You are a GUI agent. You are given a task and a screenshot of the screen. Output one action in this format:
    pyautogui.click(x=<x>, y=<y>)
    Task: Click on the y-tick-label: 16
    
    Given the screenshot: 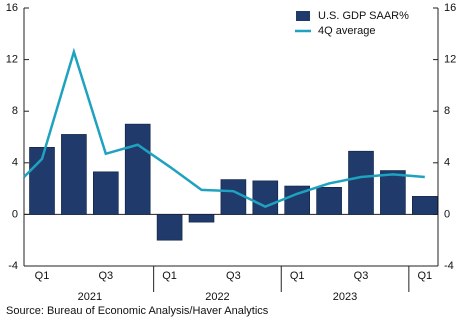 What is the action you would take?
    pyautogui.click(x=12, y=8)
    